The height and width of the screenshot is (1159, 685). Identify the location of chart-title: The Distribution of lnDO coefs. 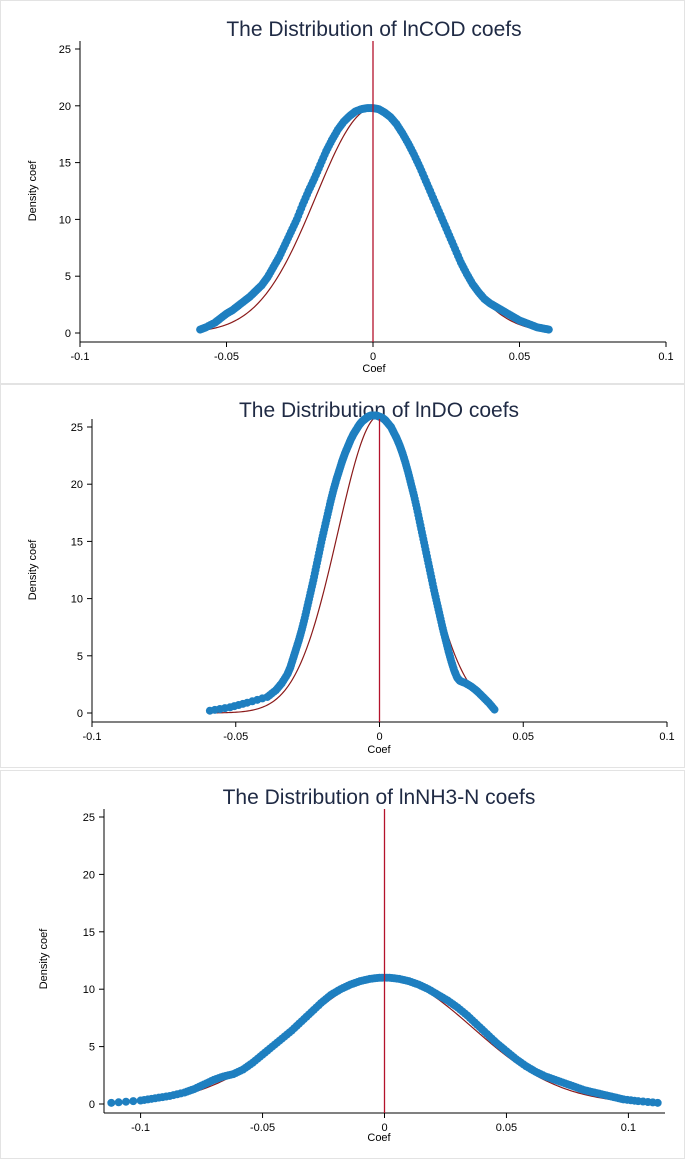
(379, 410).